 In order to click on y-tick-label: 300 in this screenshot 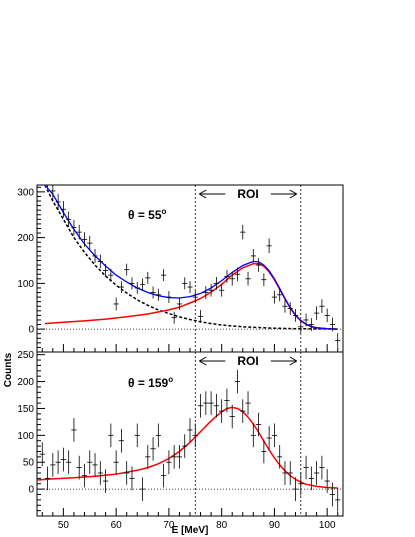, I will do `click(25, 192)`.